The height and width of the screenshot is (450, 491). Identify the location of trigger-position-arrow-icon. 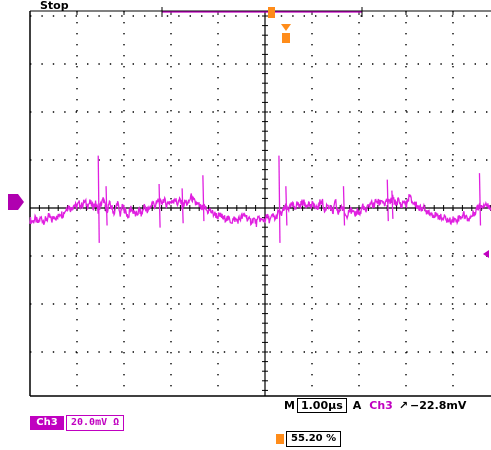
(286, 27).